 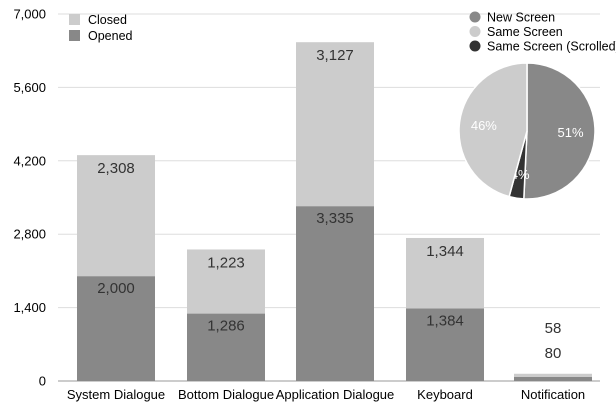 I want to click on x-tick-label-notification: Notification, so click(x=553, y=394).